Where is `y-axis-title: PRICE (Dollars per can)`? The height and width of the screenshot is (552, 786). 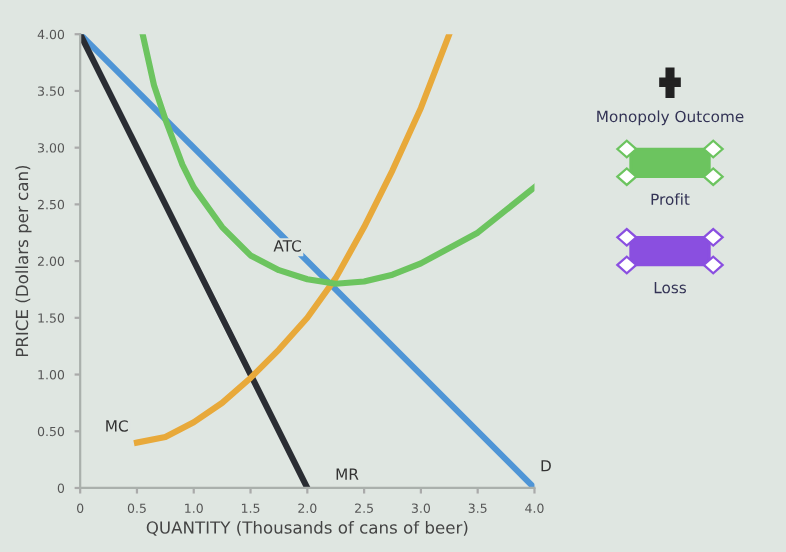
y-axis-title: PRICE (Dollars per can) is located at coordinates (23, 261).